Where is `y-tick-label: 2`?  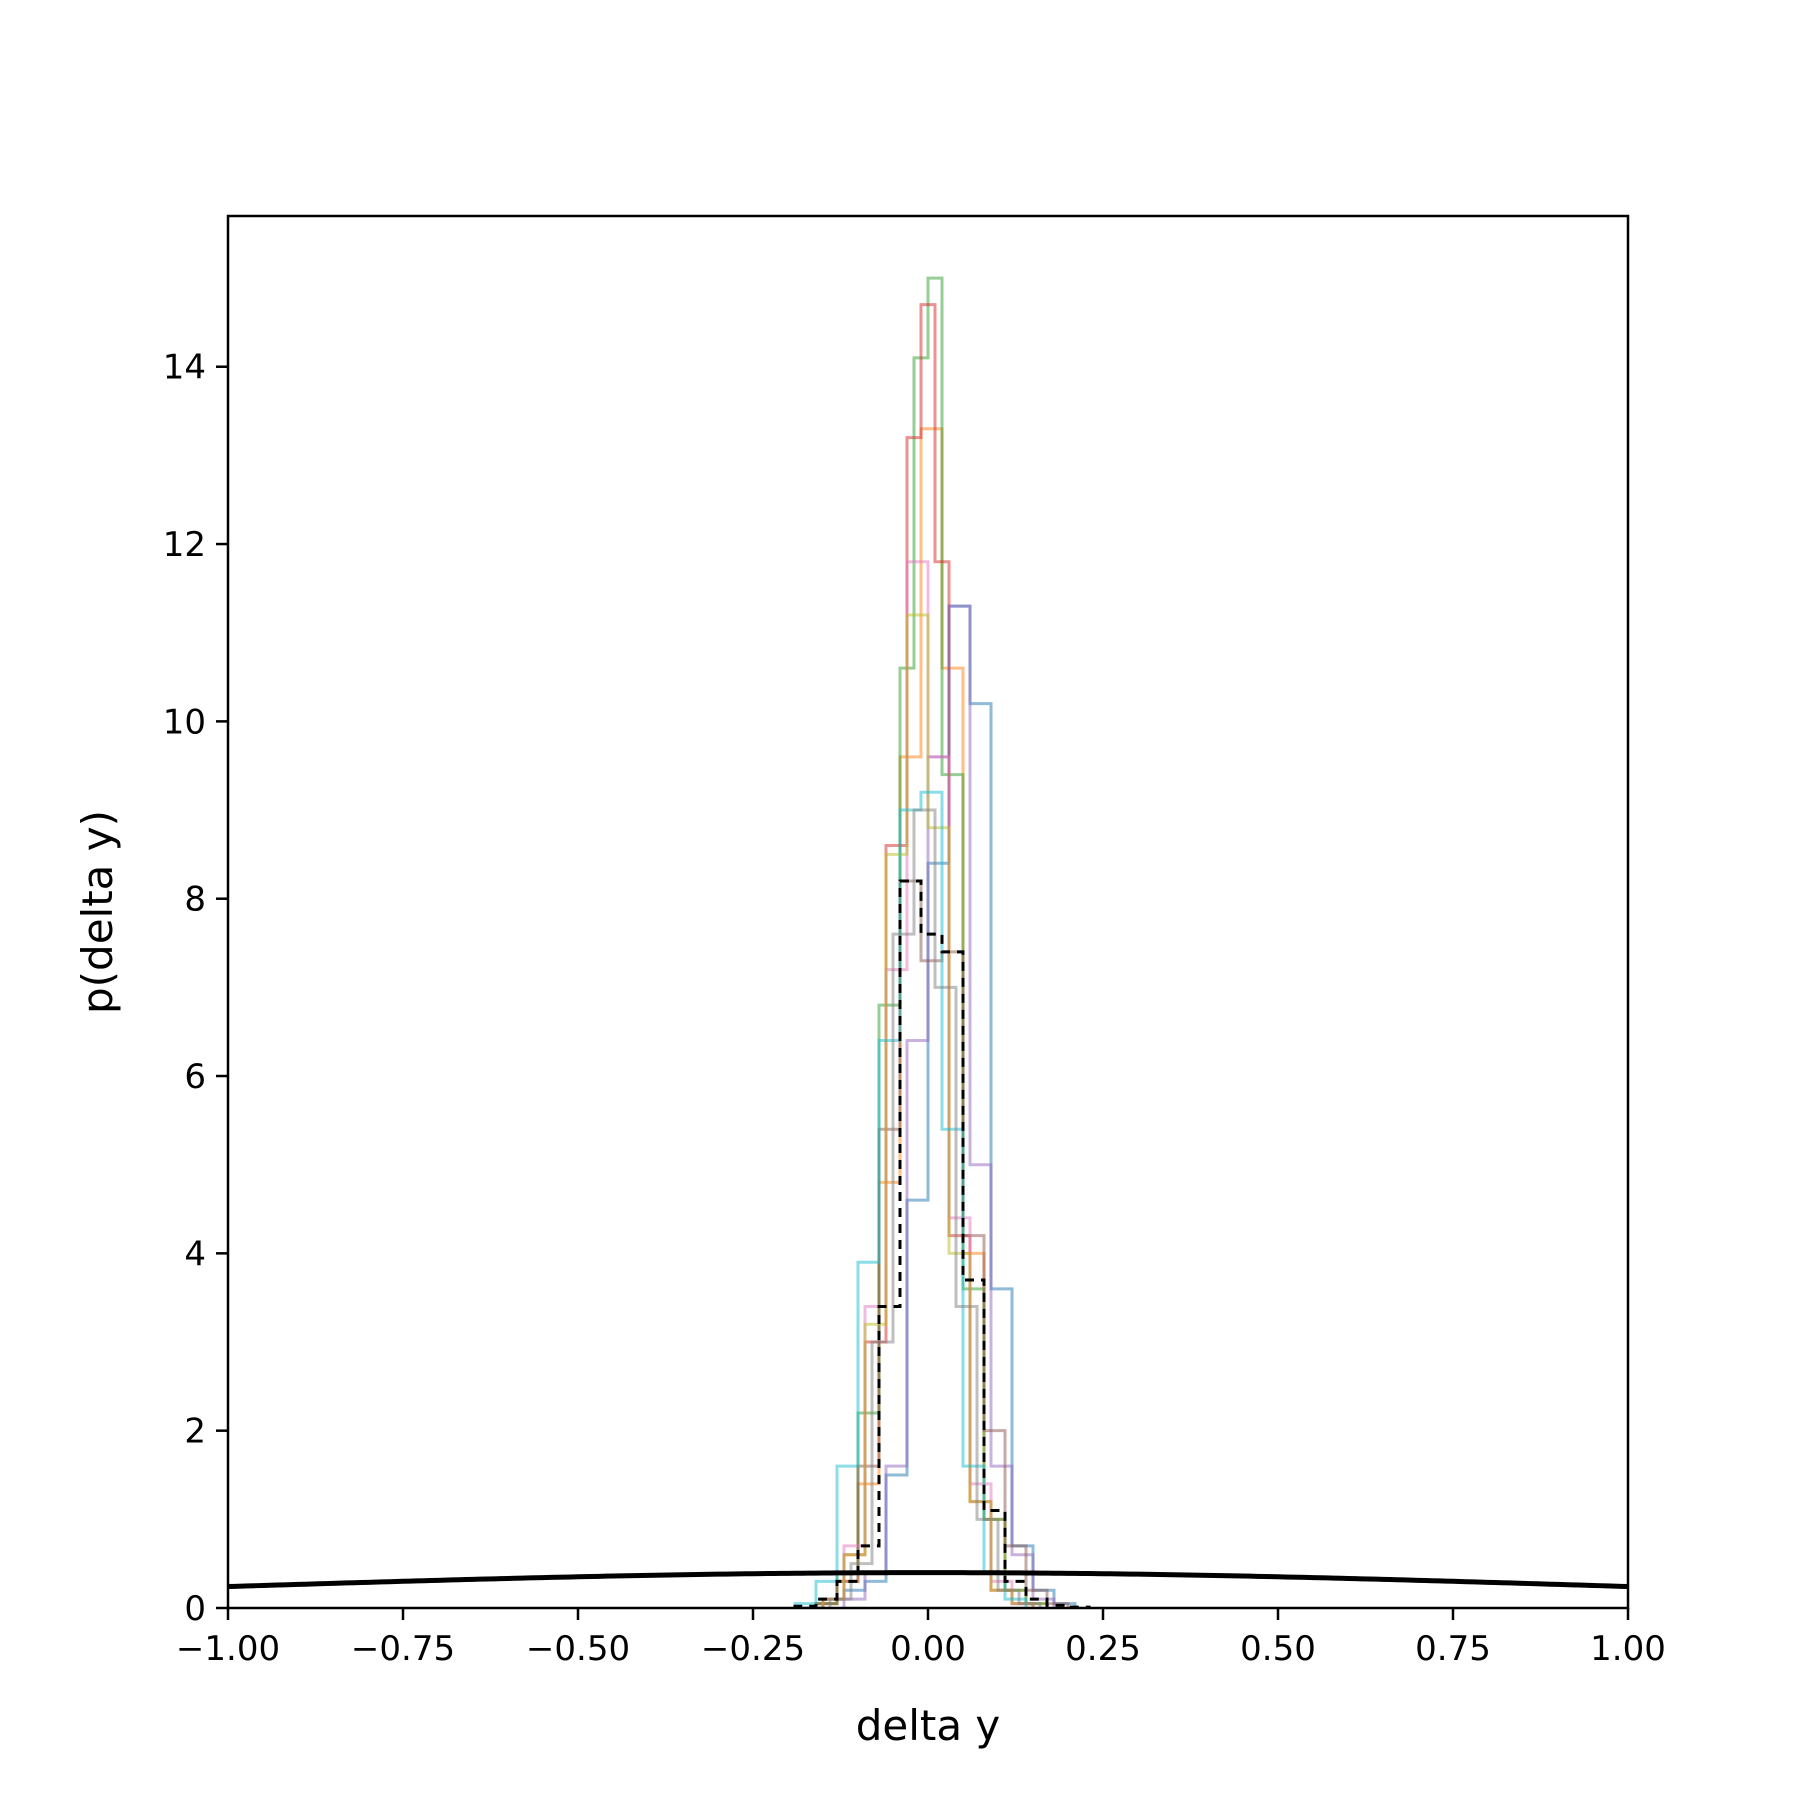
y-tick-label: 2 is located at coordinates (195, 1432).